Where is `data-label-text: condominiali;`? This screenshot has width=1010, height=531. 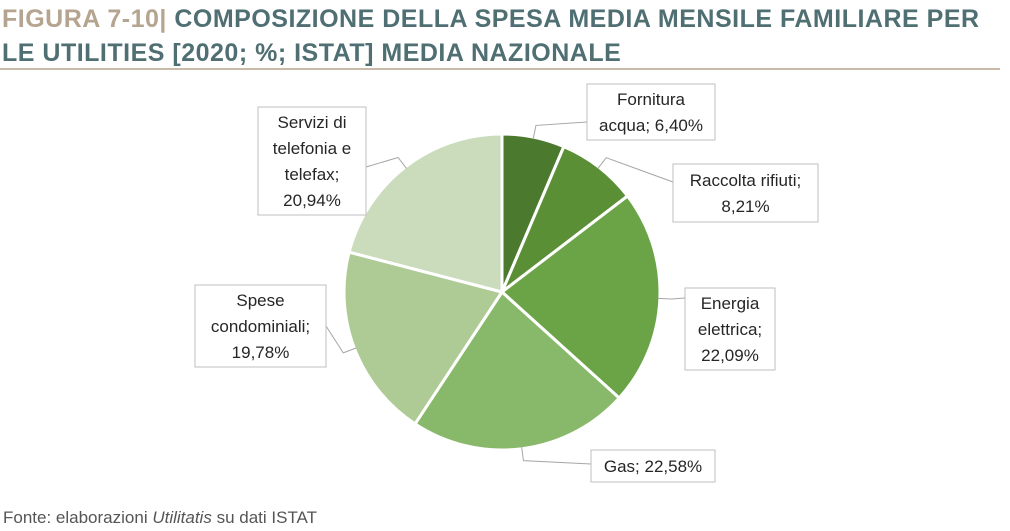
data-label-text: condominiali; is located at coordinates (260, 326).